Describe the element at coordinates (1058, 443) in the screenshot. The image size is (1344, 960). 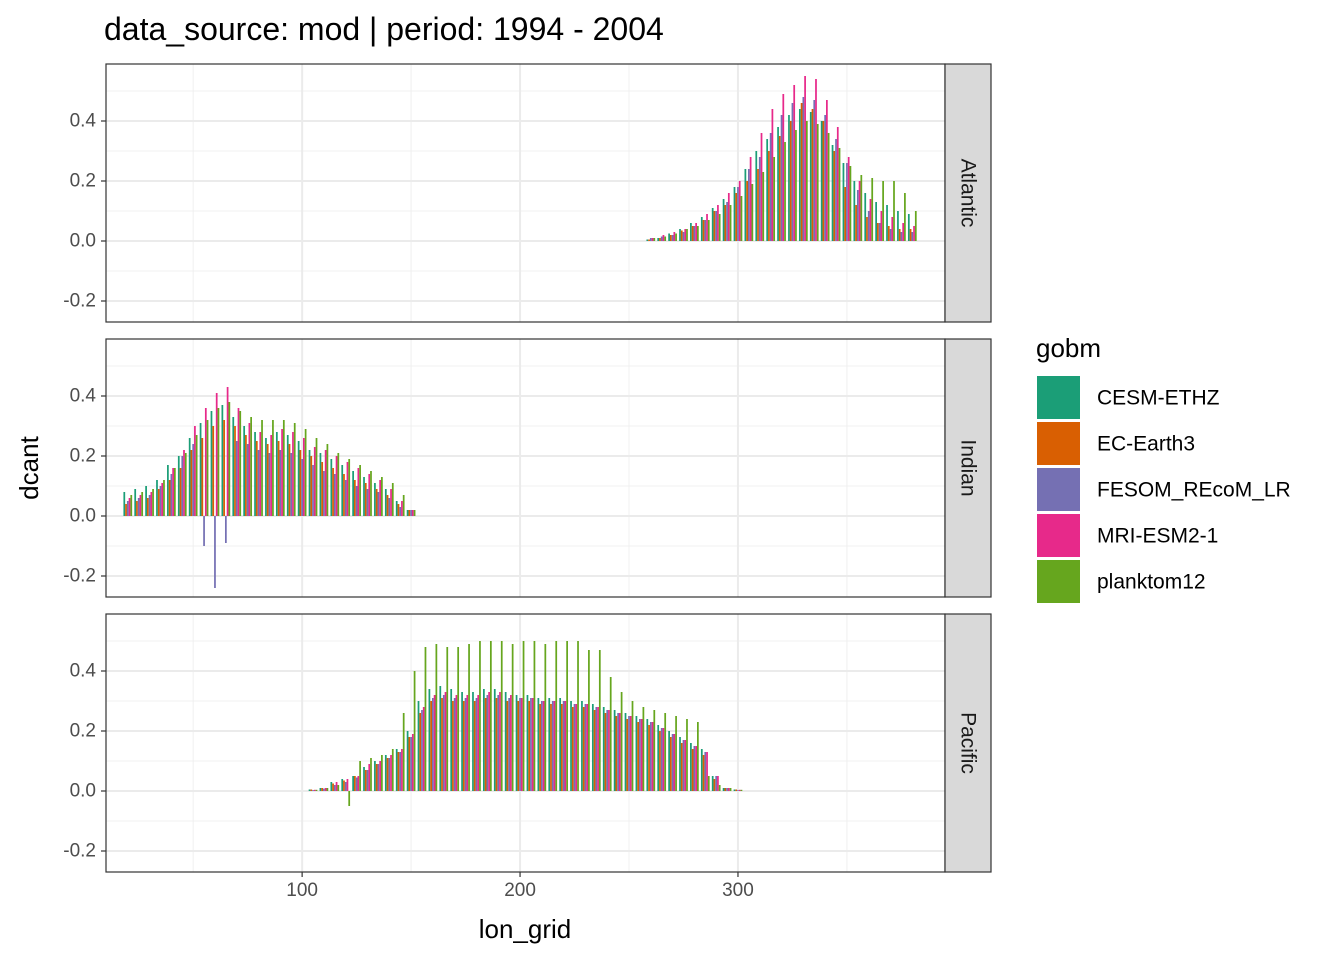
I see `legend-swatch-ec-earth3` at that location.